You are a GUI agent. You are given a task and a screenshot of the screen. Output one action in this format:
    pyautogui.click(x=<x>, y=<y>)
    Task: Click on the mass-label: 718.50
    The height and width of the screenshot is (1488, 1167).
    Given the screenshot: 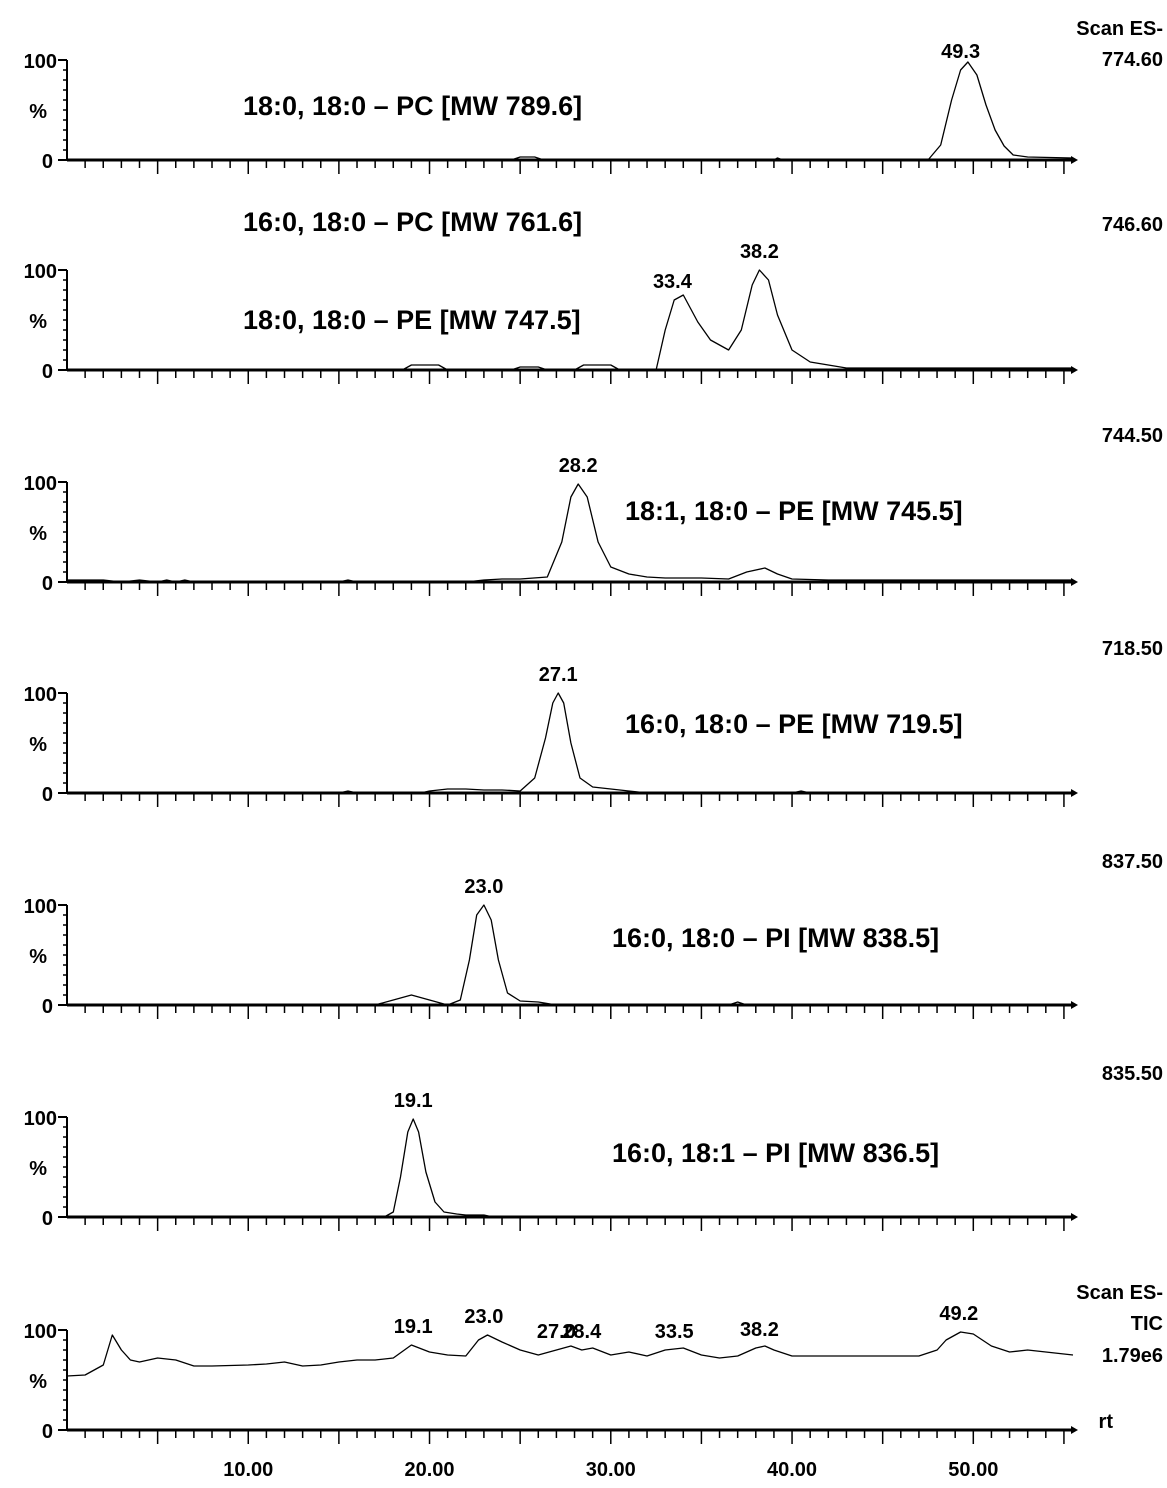 What is the action you would take?
    pyautogui.click(x=1132, y=649)
    